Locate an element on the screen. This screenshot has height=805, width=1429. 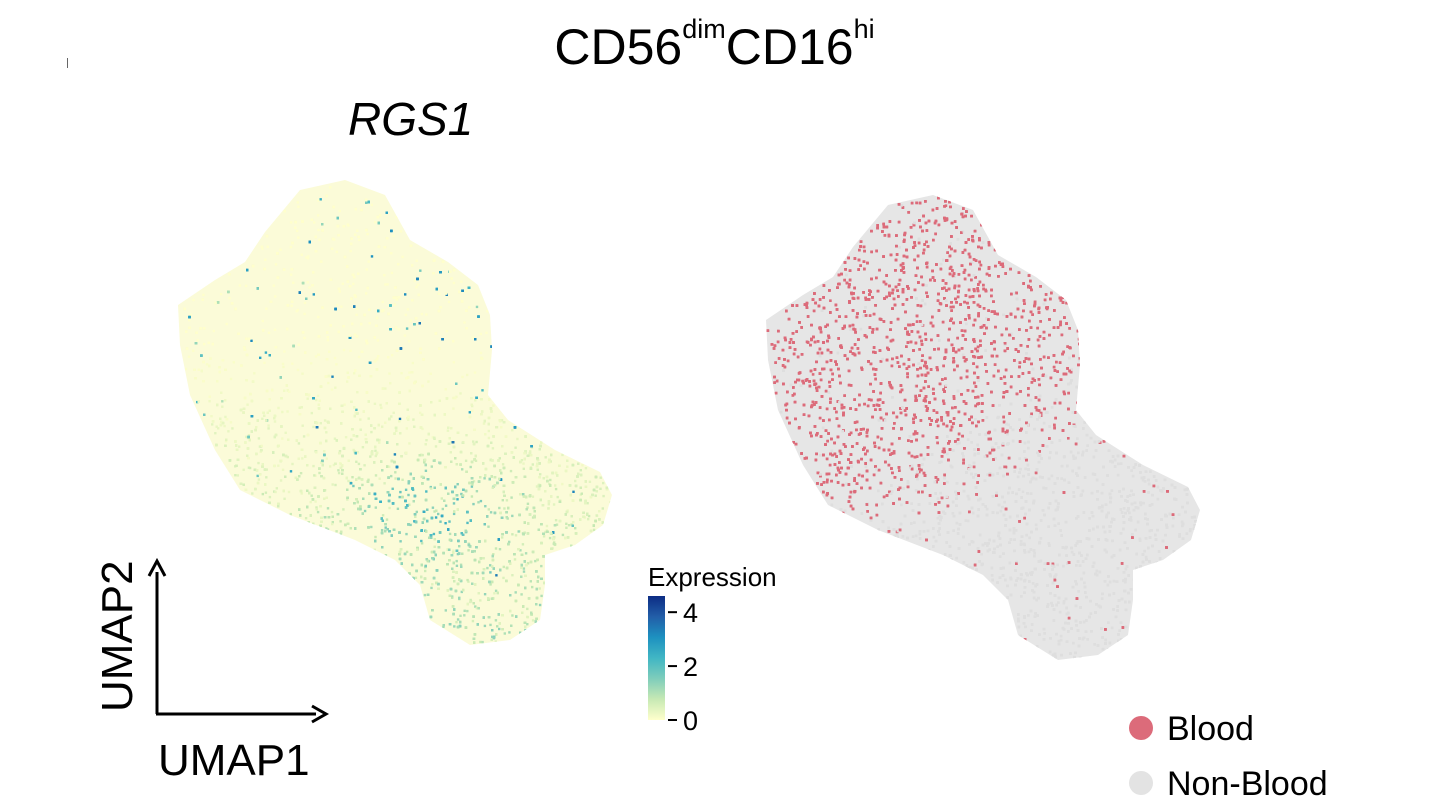
title-cd56: CD56 is located at coordinates (618, 47).